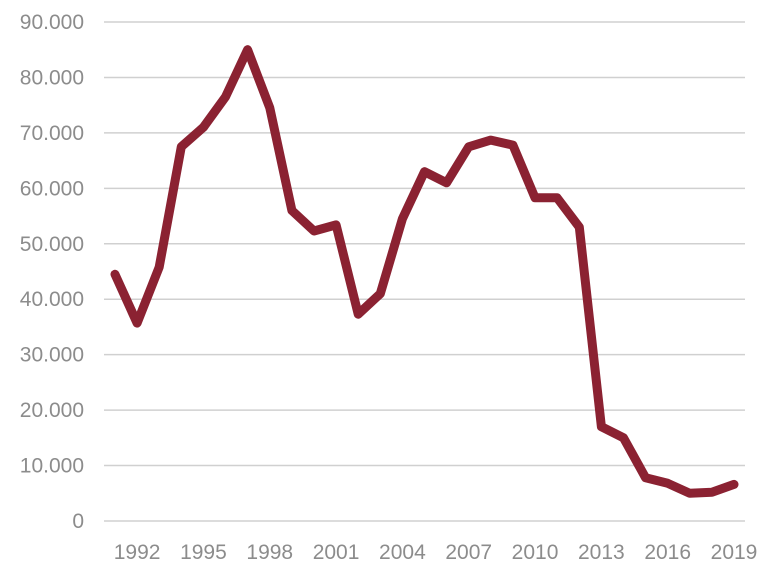 This screenshot has width=783, height=571. Describe the element at coordinates (52, 299) in the screenshot. I see `y-tick-label: 40.000` at that location.